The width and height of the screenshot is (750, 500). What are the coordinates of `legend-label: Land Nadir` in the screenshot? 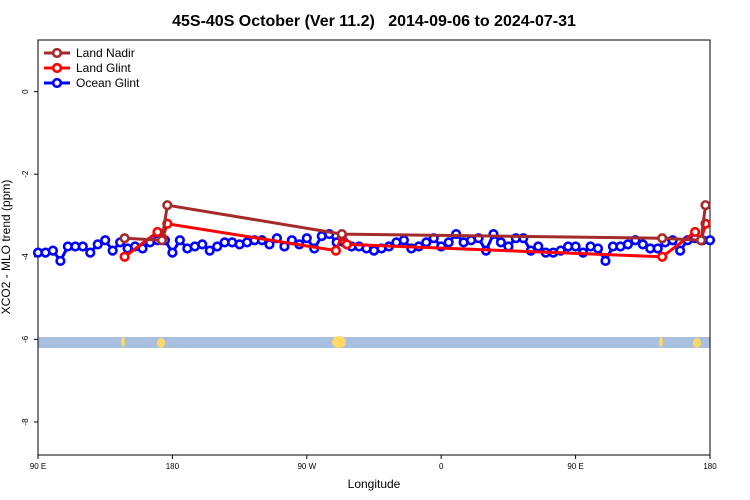 It's located at (105, 53).